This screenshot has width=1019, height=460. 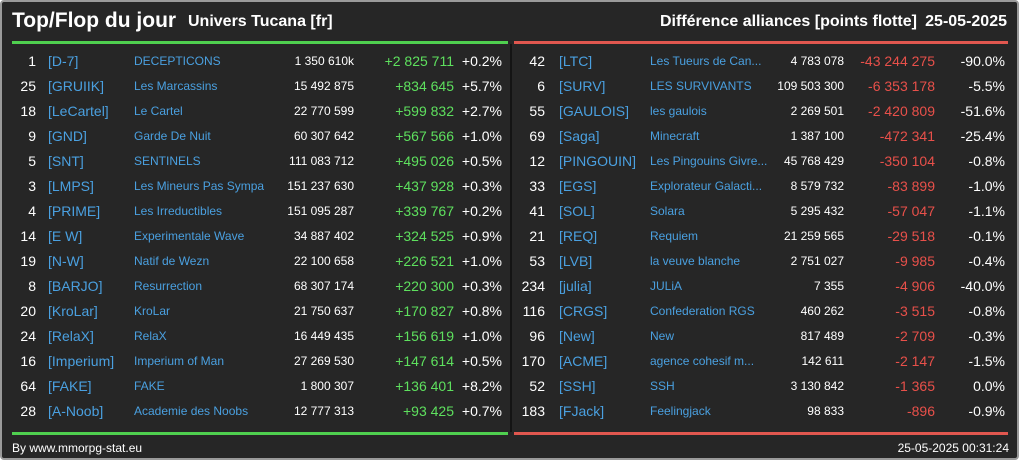 What do you see at coordinates (70, 386) in the screenshot?
I see `alliance-tag-link: [FAKE]` at bounding box center [70, 386].